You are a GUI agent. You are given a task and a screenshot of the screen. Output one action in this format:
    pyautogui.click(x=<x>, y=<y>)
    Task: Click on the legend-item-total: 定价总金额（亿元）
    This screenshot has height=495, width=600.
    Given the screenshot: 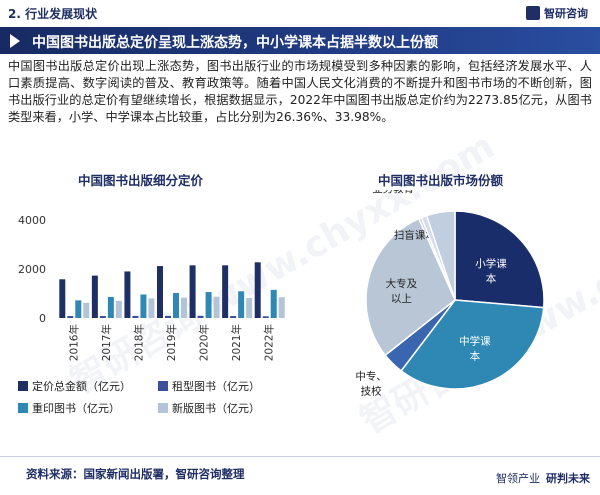 What is the action you would take?
    pyautogui.click(x=74, y=386)
    